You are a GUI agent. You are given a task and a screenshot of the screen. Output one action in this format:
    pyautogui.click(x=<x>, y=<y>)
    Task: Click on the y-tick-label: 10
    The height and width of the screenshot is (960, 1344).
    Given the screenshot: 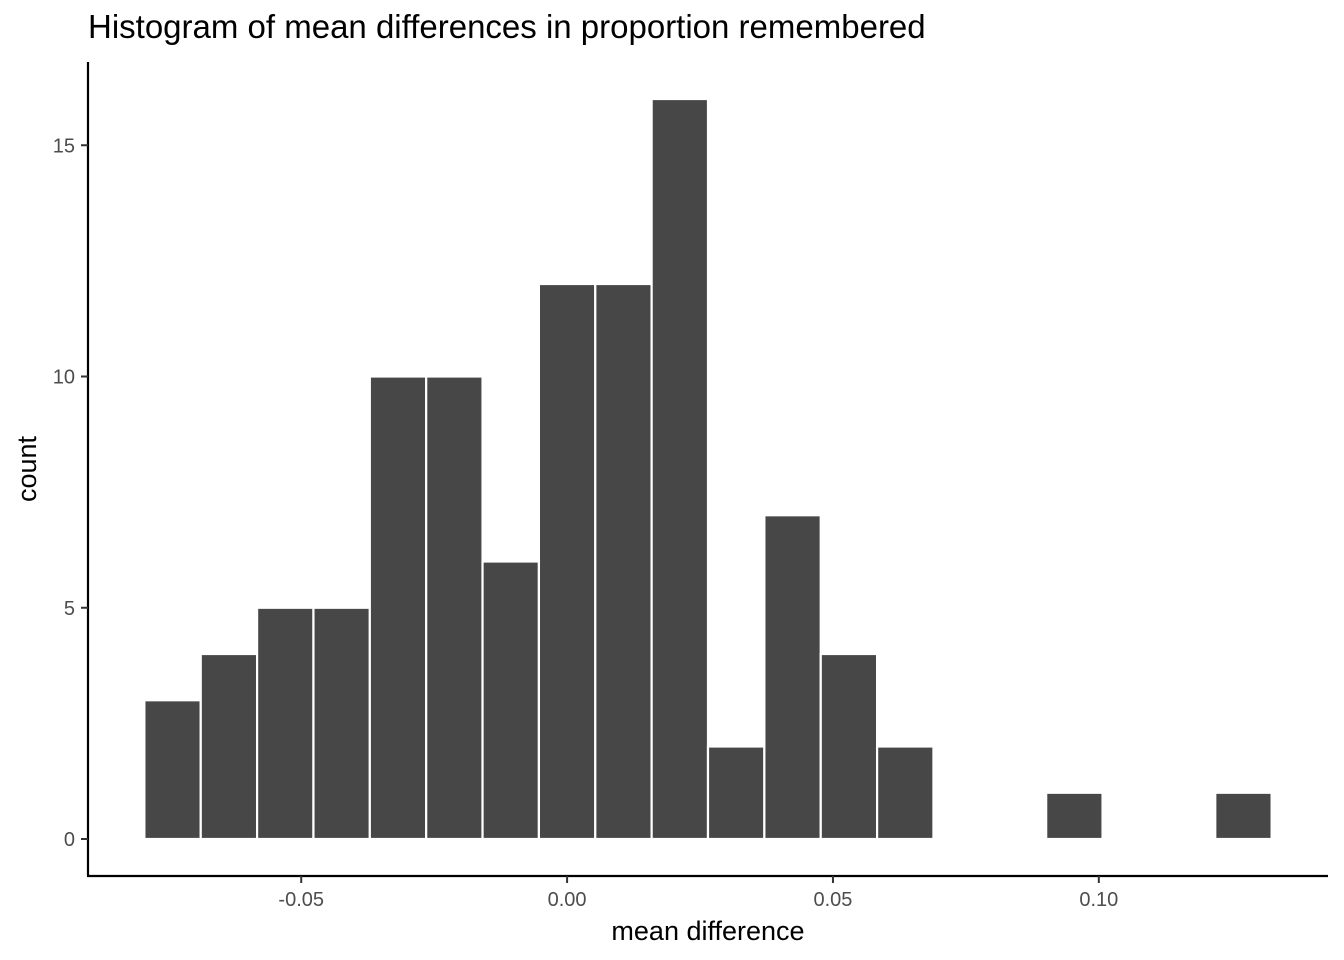 What is the action you would take?
    pyautogui.click(x=64, y=378)
    